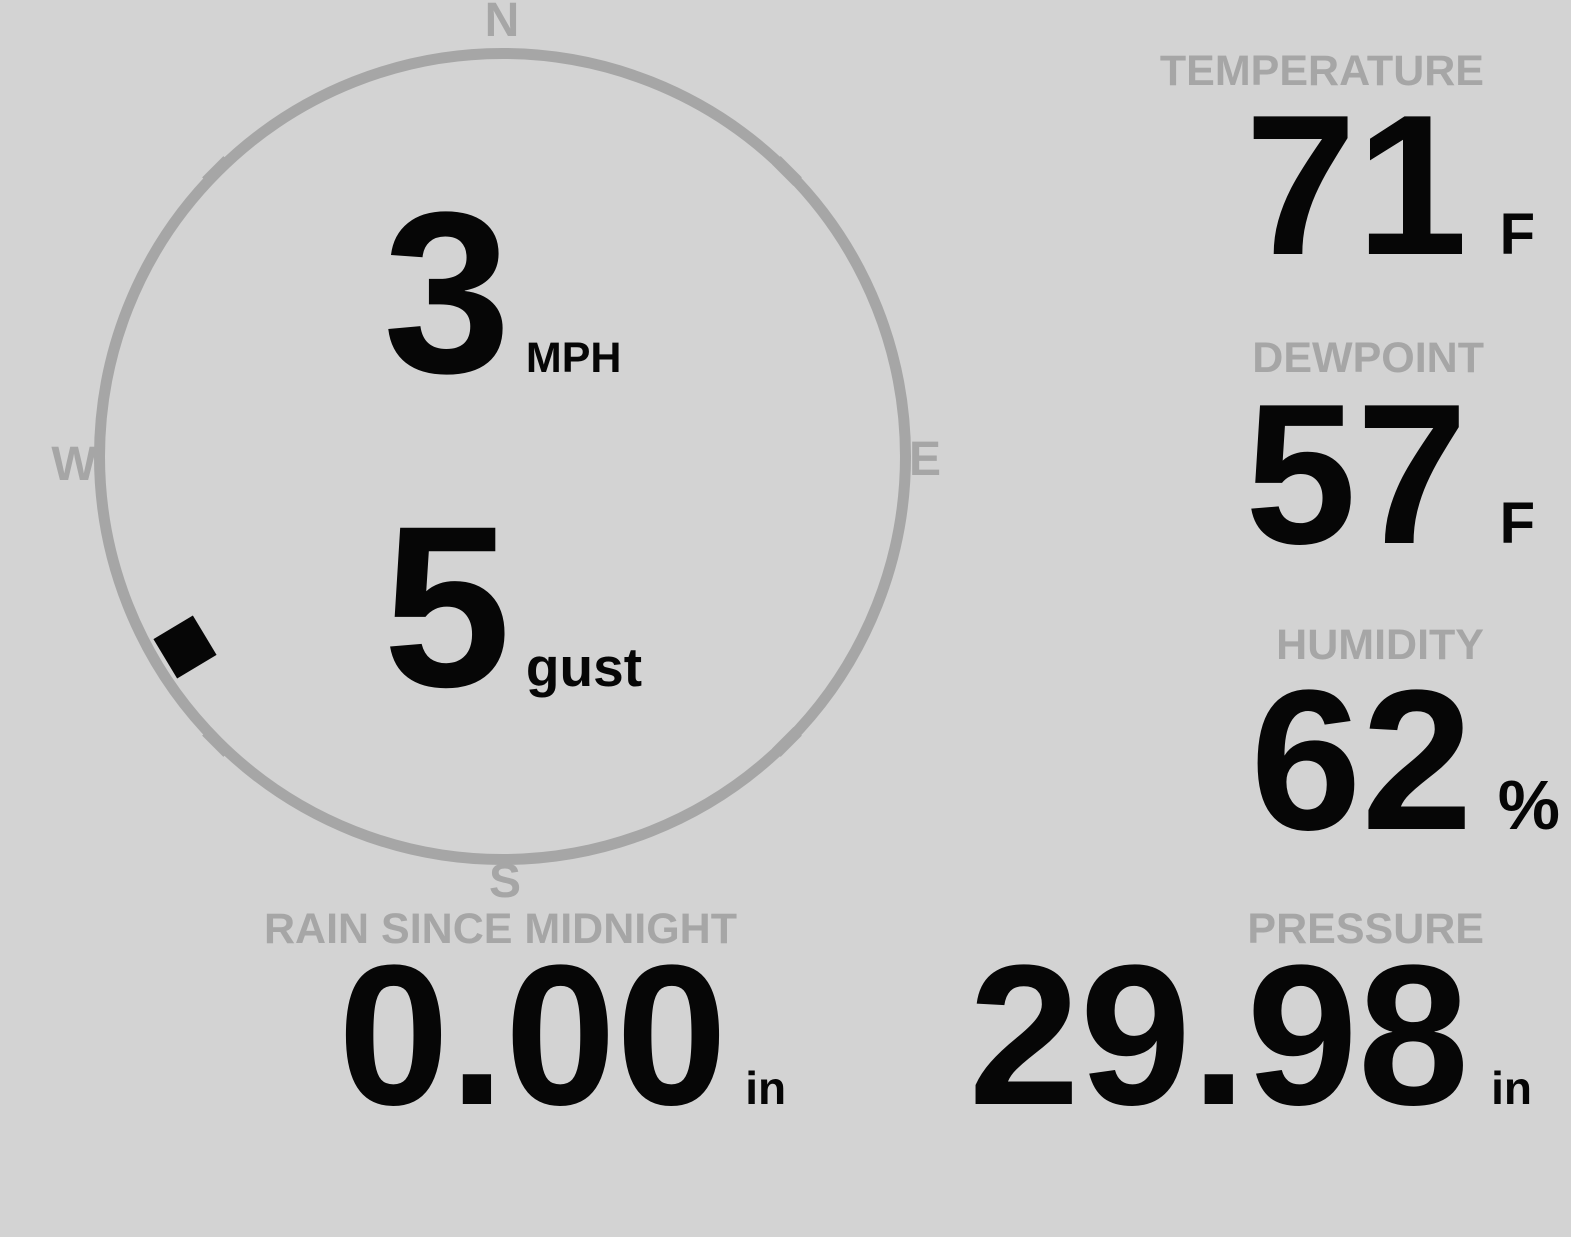 The image size is (1571, 1237). Describe the element at coordinates (1356, 474) in the screenshot. I see `dewpoint-value: 57` at that location.